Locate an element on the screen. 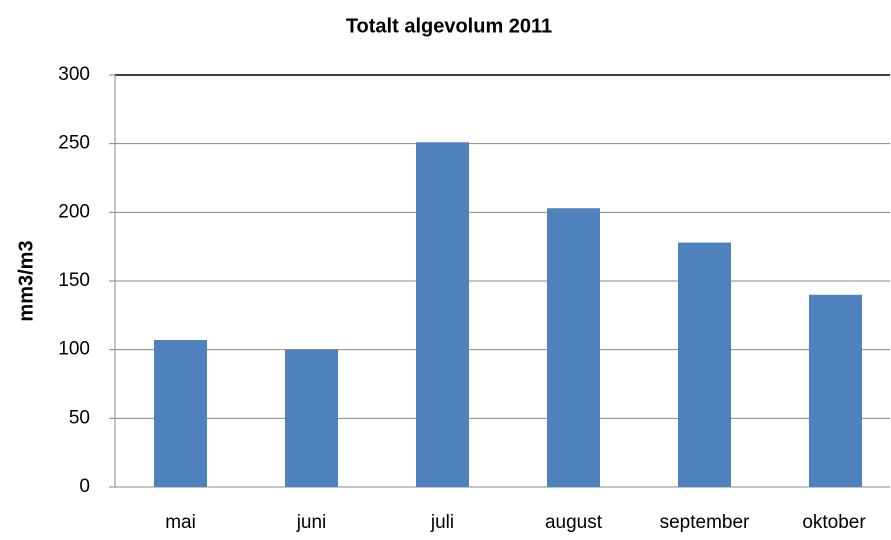 This screenshot has width=891, height=540. y-tick-label: 50 is located at coordinates (79, 417).